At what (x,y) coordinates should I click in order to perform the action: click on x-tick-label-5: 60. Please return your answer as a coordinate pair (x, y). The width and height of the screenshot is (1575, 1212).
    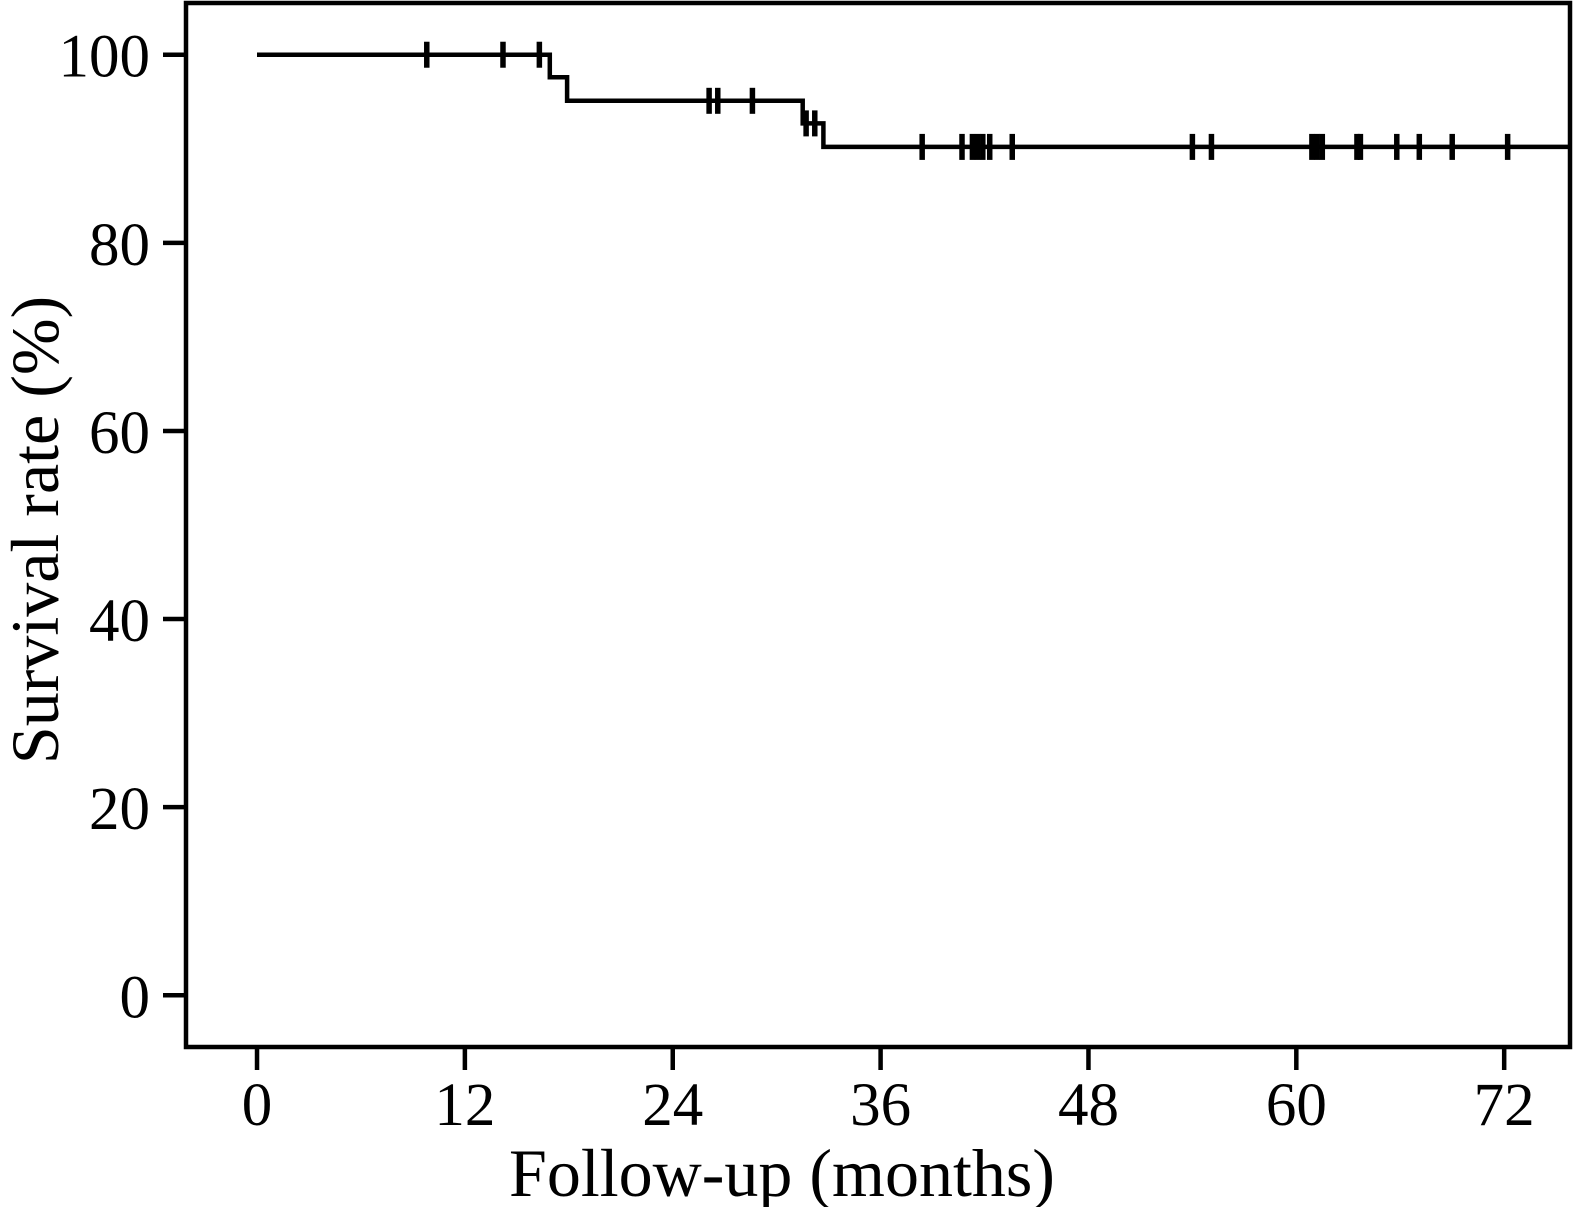
    Looking at the image, I should click on (1296, 1105).